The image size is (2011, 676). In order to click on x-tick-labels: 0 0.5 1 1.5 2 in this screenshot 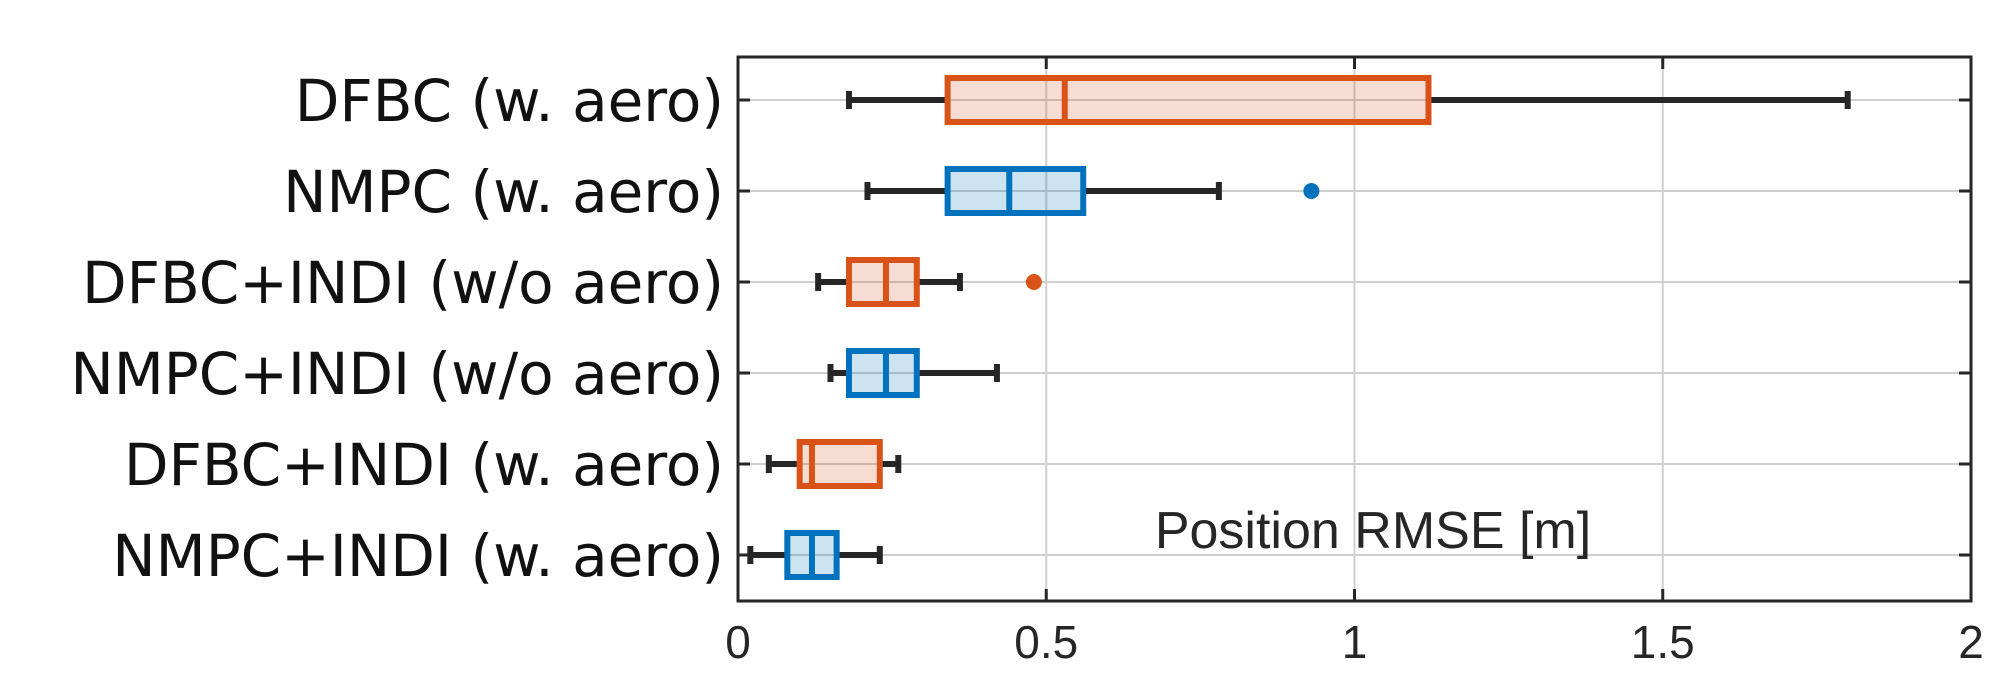, I will do `click(1354, 642)`.